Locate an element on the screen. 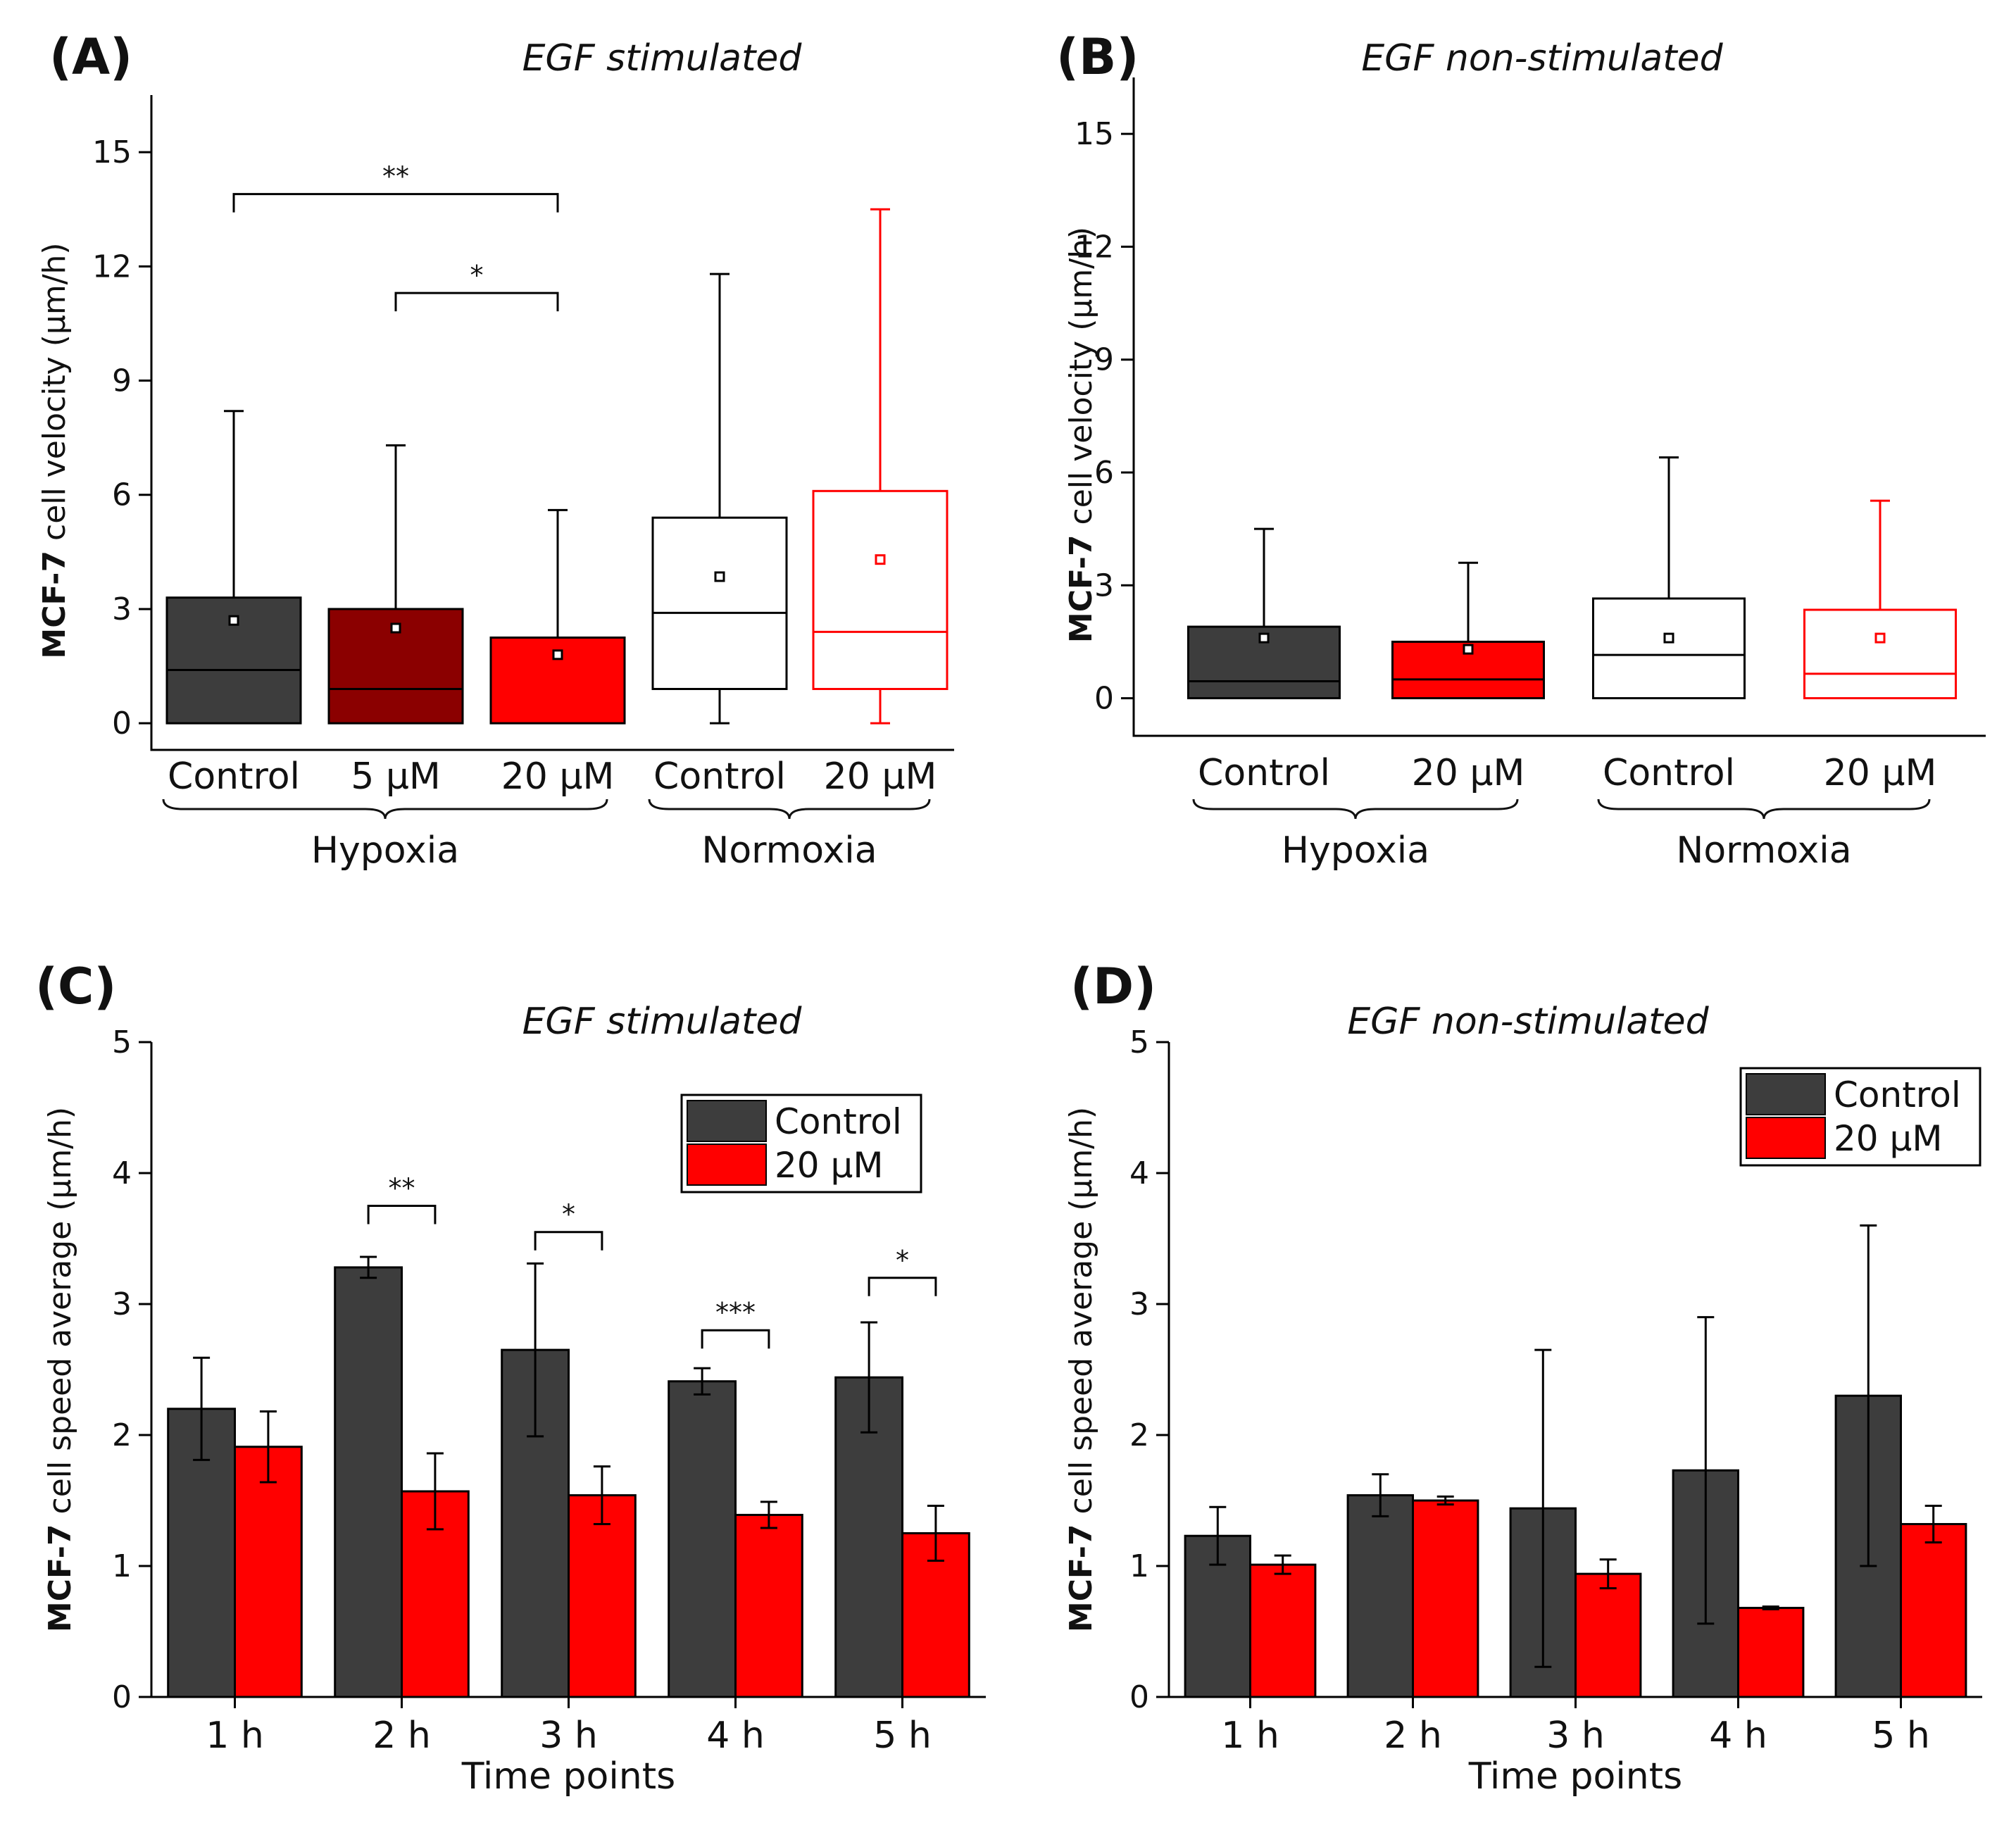 The image size is (2016, 1823). panel-label-d: (D) is located at coordinates (1113, 986).